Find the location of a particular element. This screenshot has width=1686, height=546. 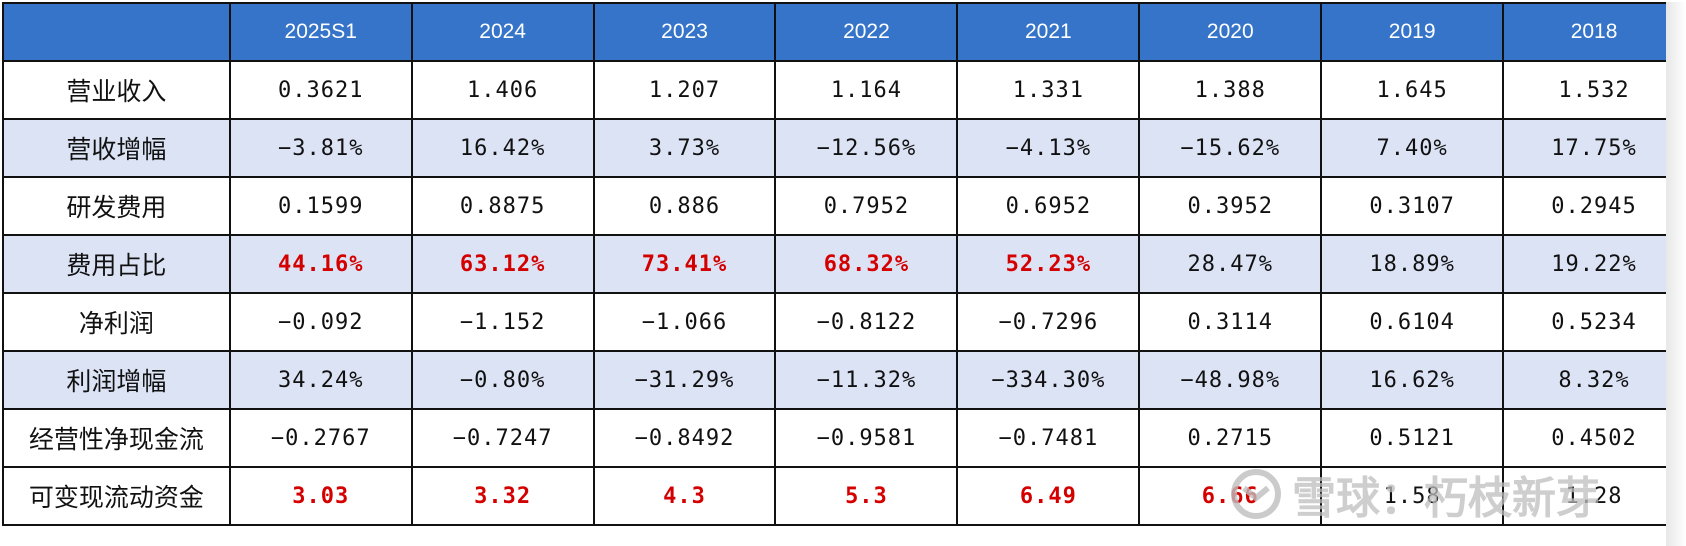

header-cell-2022: 2022 is located at coordinates (866, 32).